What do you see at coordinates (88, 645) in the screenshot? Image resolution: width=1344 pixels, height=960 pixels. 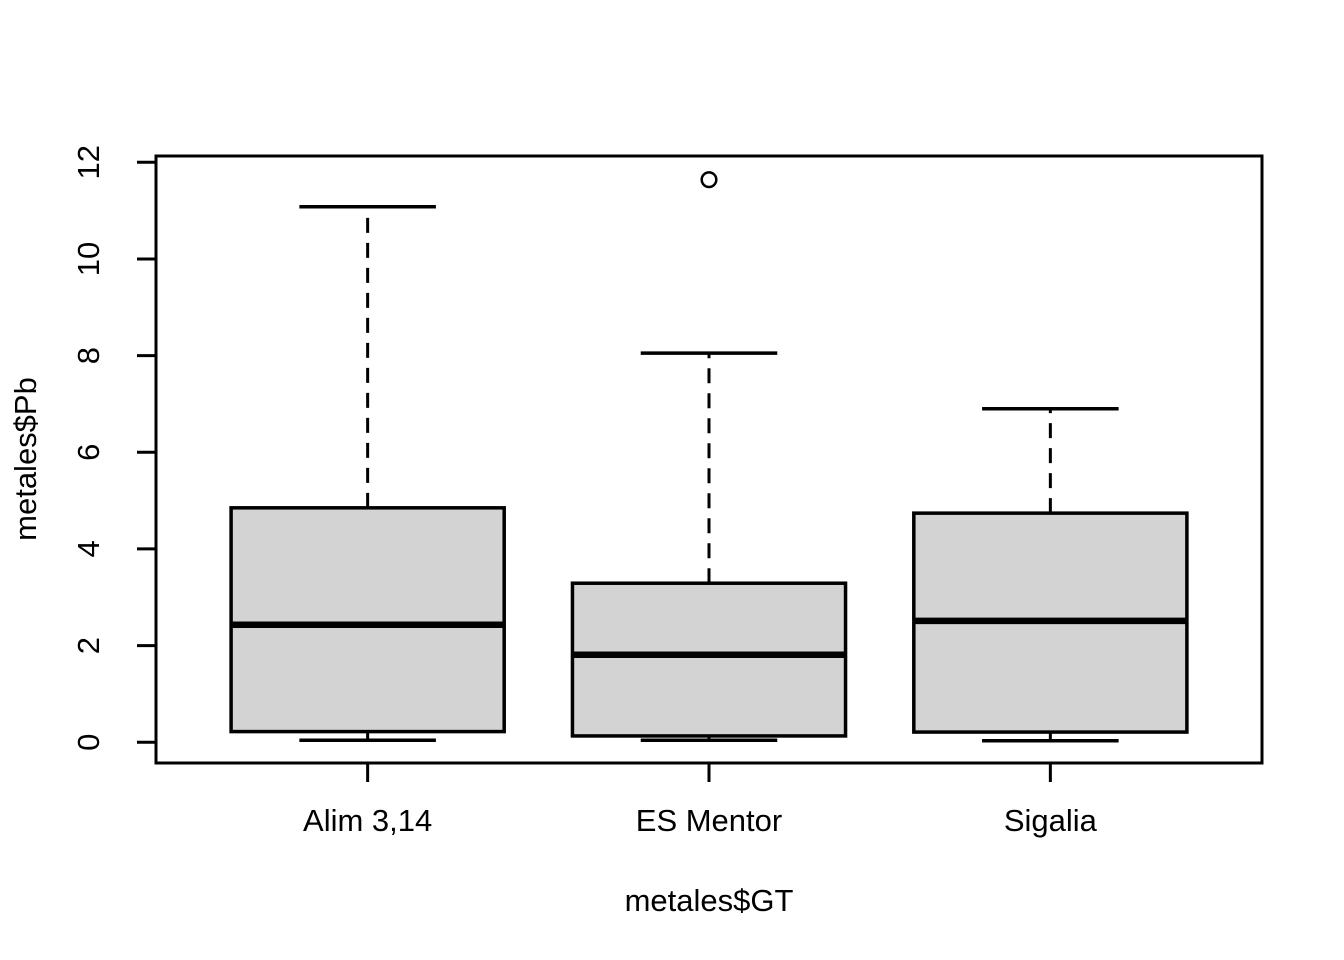 I see `y-tick-label: 2` at bounding box center [88, 645].